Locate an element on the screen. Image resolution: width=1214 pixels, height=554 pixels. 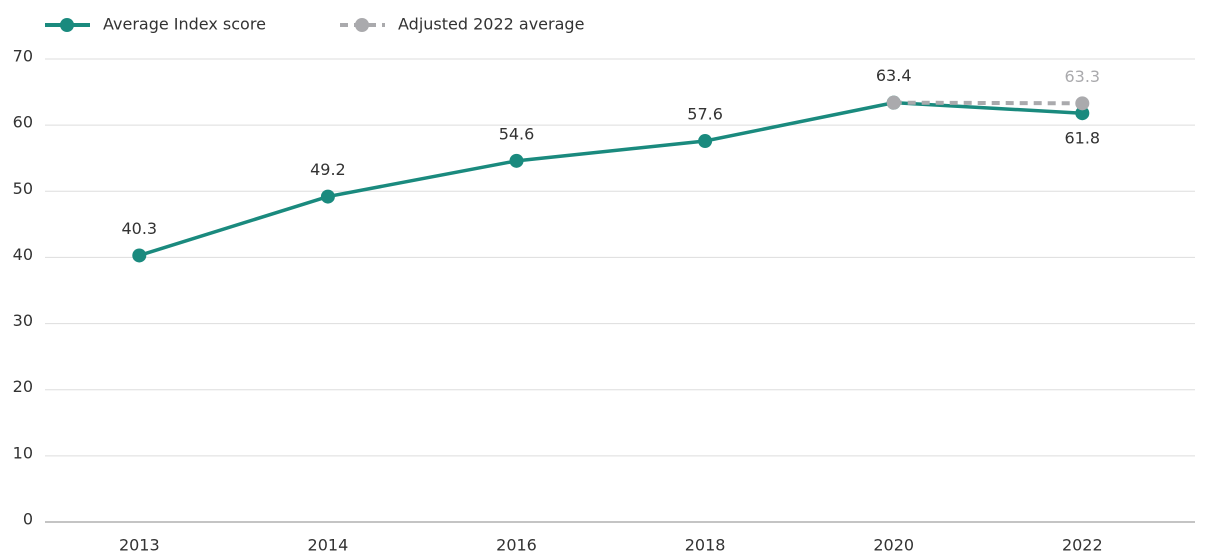
series-line is located at coordinates (988, 103).